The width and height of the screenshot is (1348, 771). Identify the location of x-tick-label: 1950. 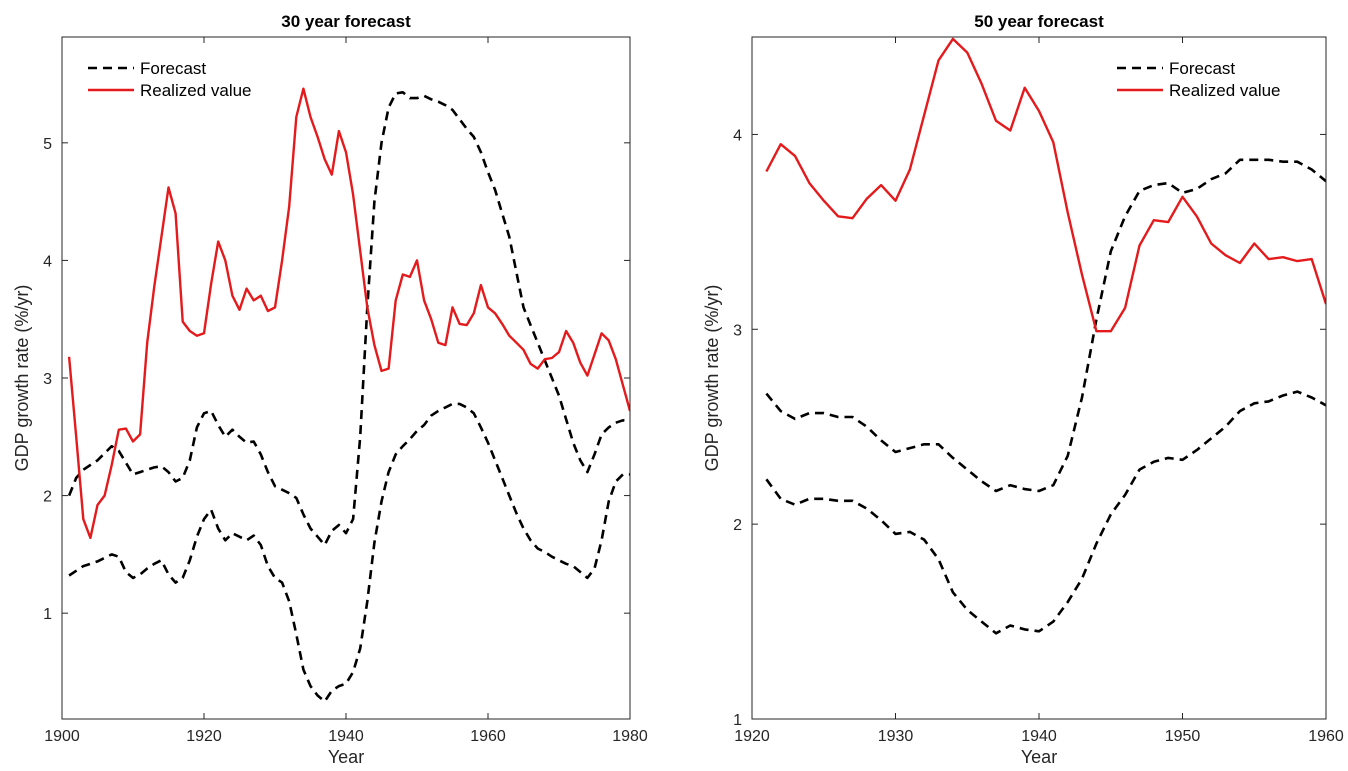
(1183, 736).